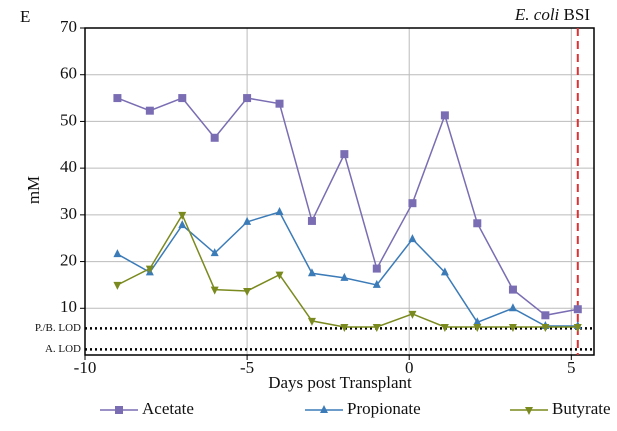 This screenshot has height=431, width=617. Describe the element at coordinates (68, 259) in the screenshot. I see `y-tick-label: 20` at that location.